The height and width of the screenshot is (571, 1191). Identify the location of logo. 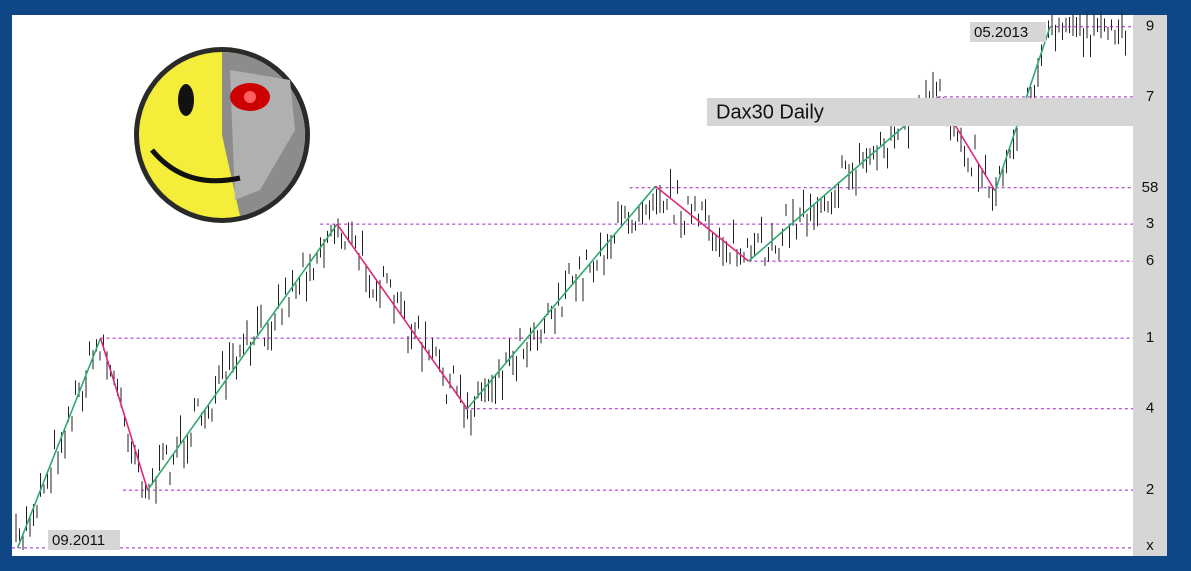
(222, 135).